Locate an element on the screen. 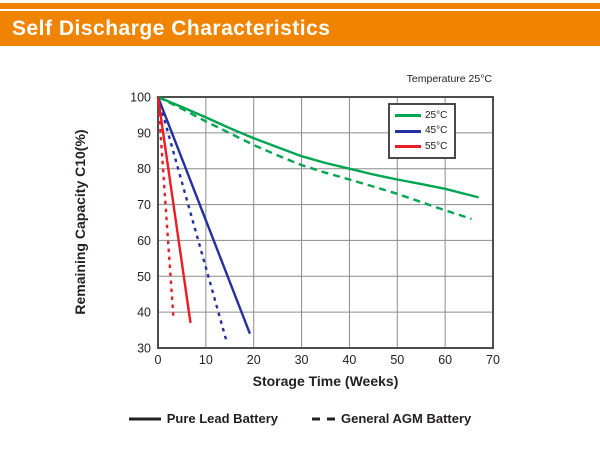  x-tick-label: 50 is located at coordinates (397, 360).